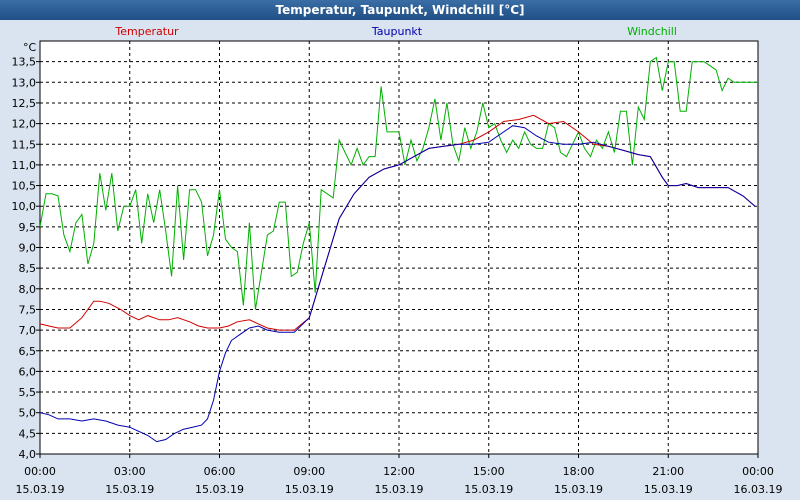 The image size is (800, 500). I want to click on legend-item-windchill: Windchill, so click(652, 31).